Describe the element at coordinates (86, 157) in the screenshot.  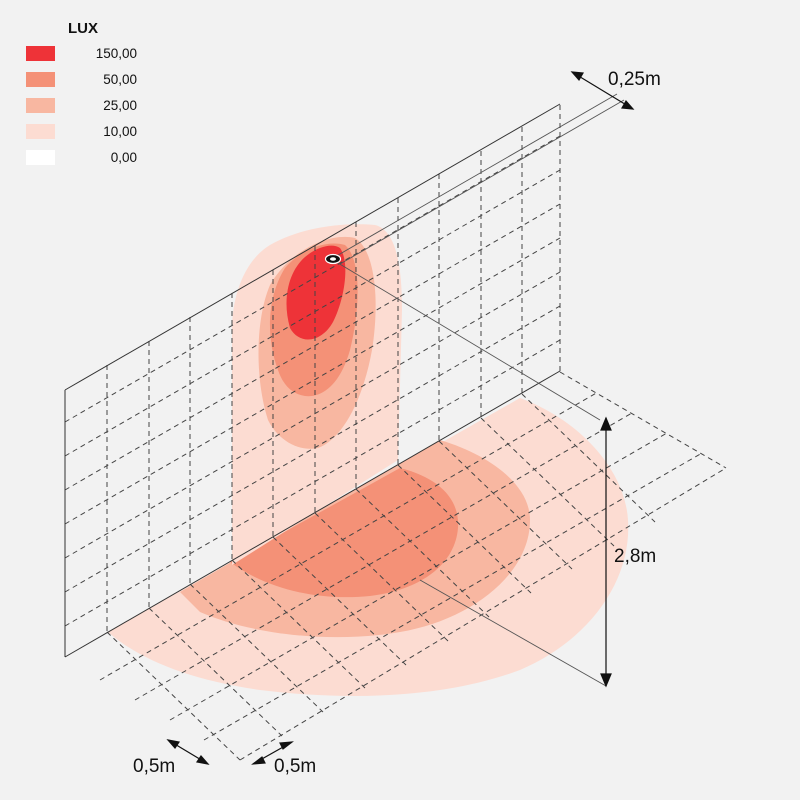
I see `legend-item: 0,00` at that location.